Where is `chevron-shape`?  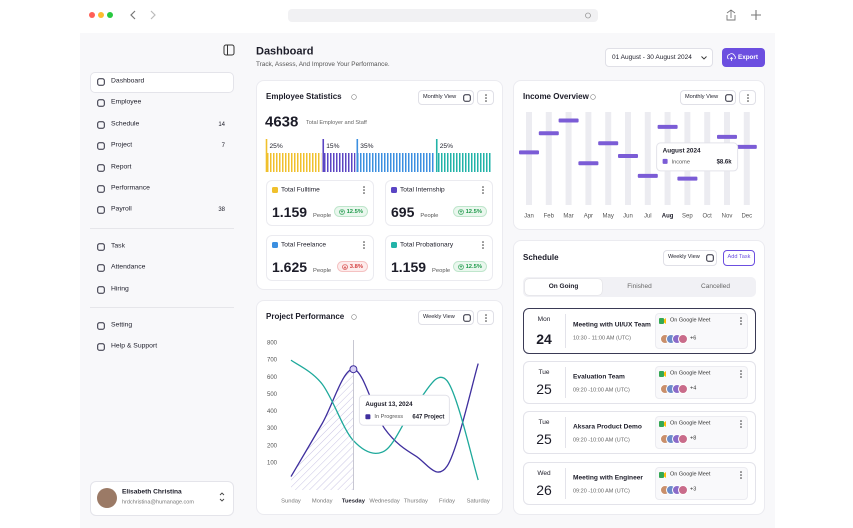 chevron-shape is located at coordinates (704, 57).